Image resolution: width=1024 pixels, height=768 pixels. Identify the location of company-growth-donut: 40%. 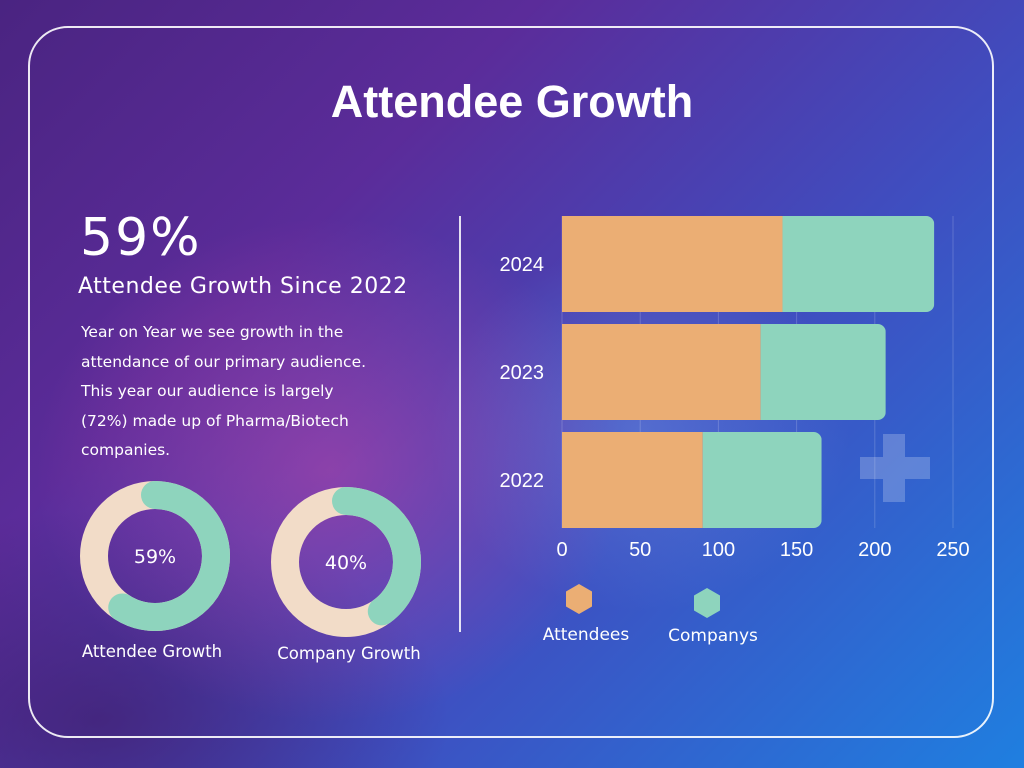
(346, 562).